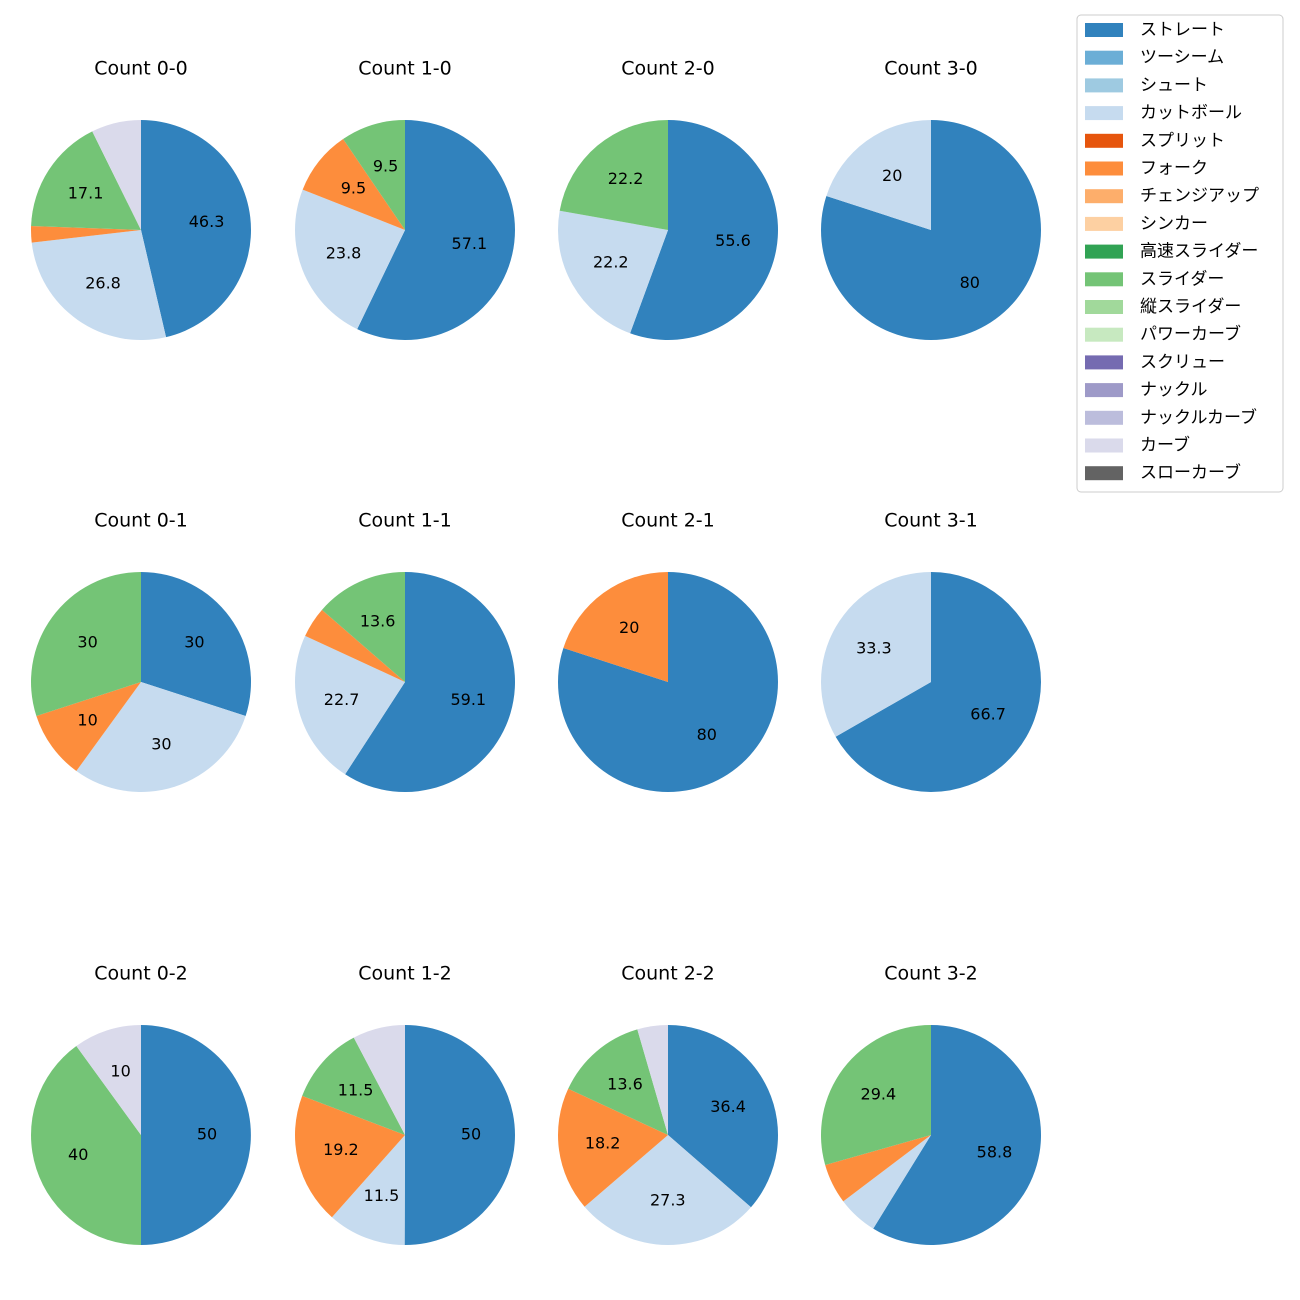  What do you see at coordinates (1198, 417) in the screenshot?
I see `legend-label: ナックルカーブ` at bounding box center [1198, 417].